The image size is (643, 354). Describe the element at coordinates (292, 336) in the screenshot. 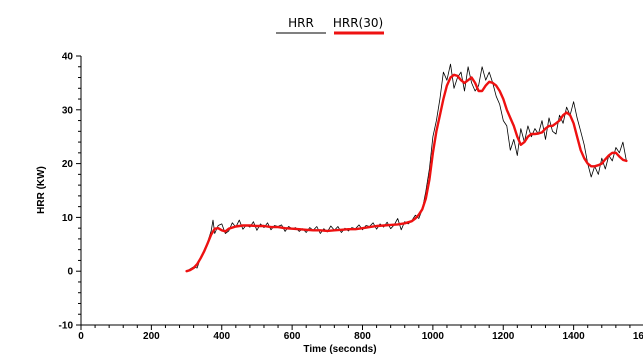

I see `x-tick-label: 600` at that location.